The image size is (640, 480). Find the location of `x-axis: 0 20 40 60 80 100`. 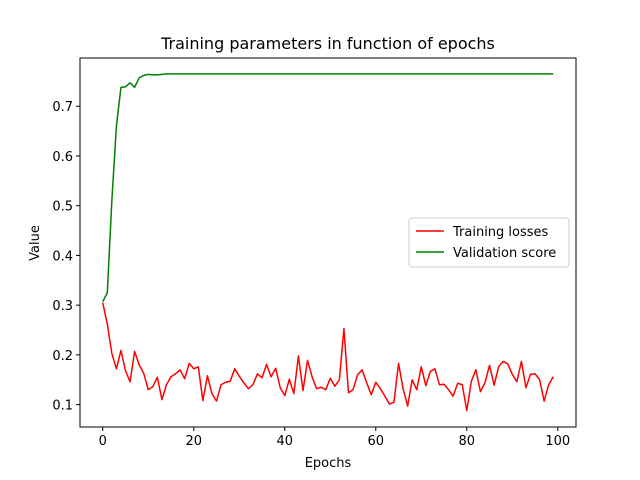

x-axis: 0 20 40 60 80 100 is located at coordinates (334, 438).